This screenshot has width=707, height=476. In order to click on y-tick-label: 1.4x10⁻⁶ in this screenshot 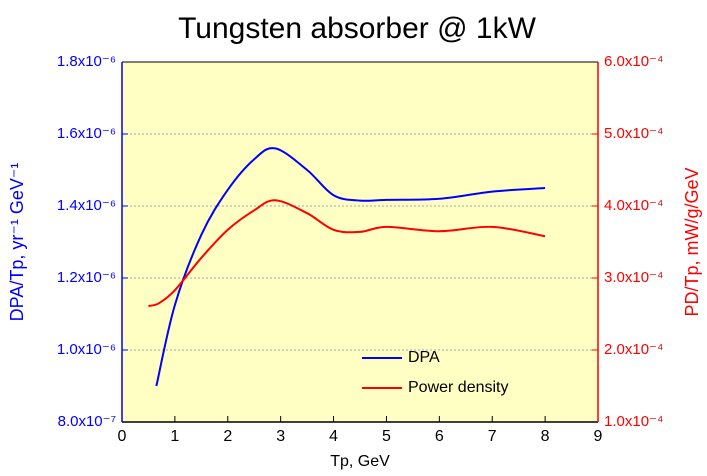, I will do `click(86, 205)`.